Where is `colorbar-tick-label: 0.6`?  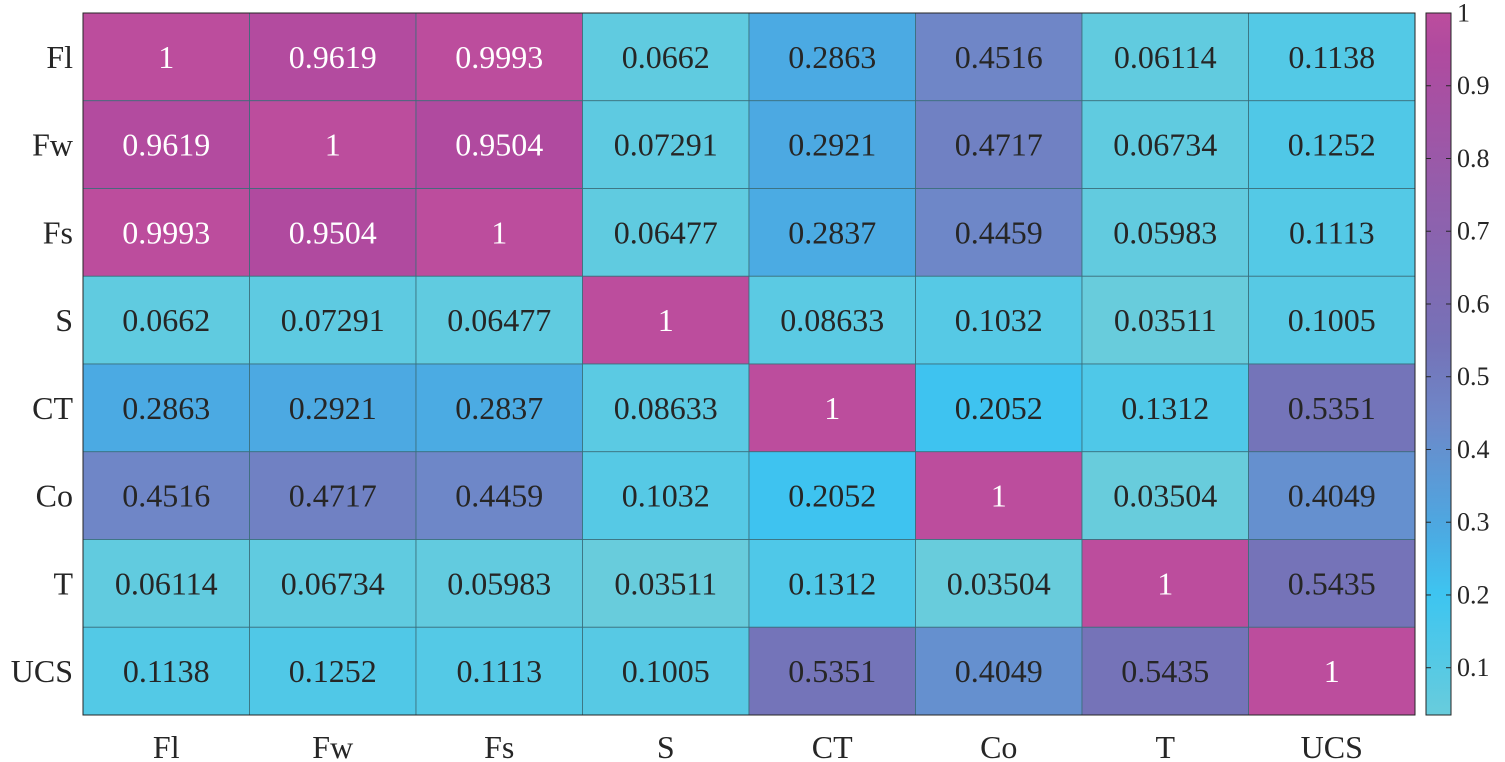 colorbar-tick-label: 0.6 is located at coordinates (1473, 303).